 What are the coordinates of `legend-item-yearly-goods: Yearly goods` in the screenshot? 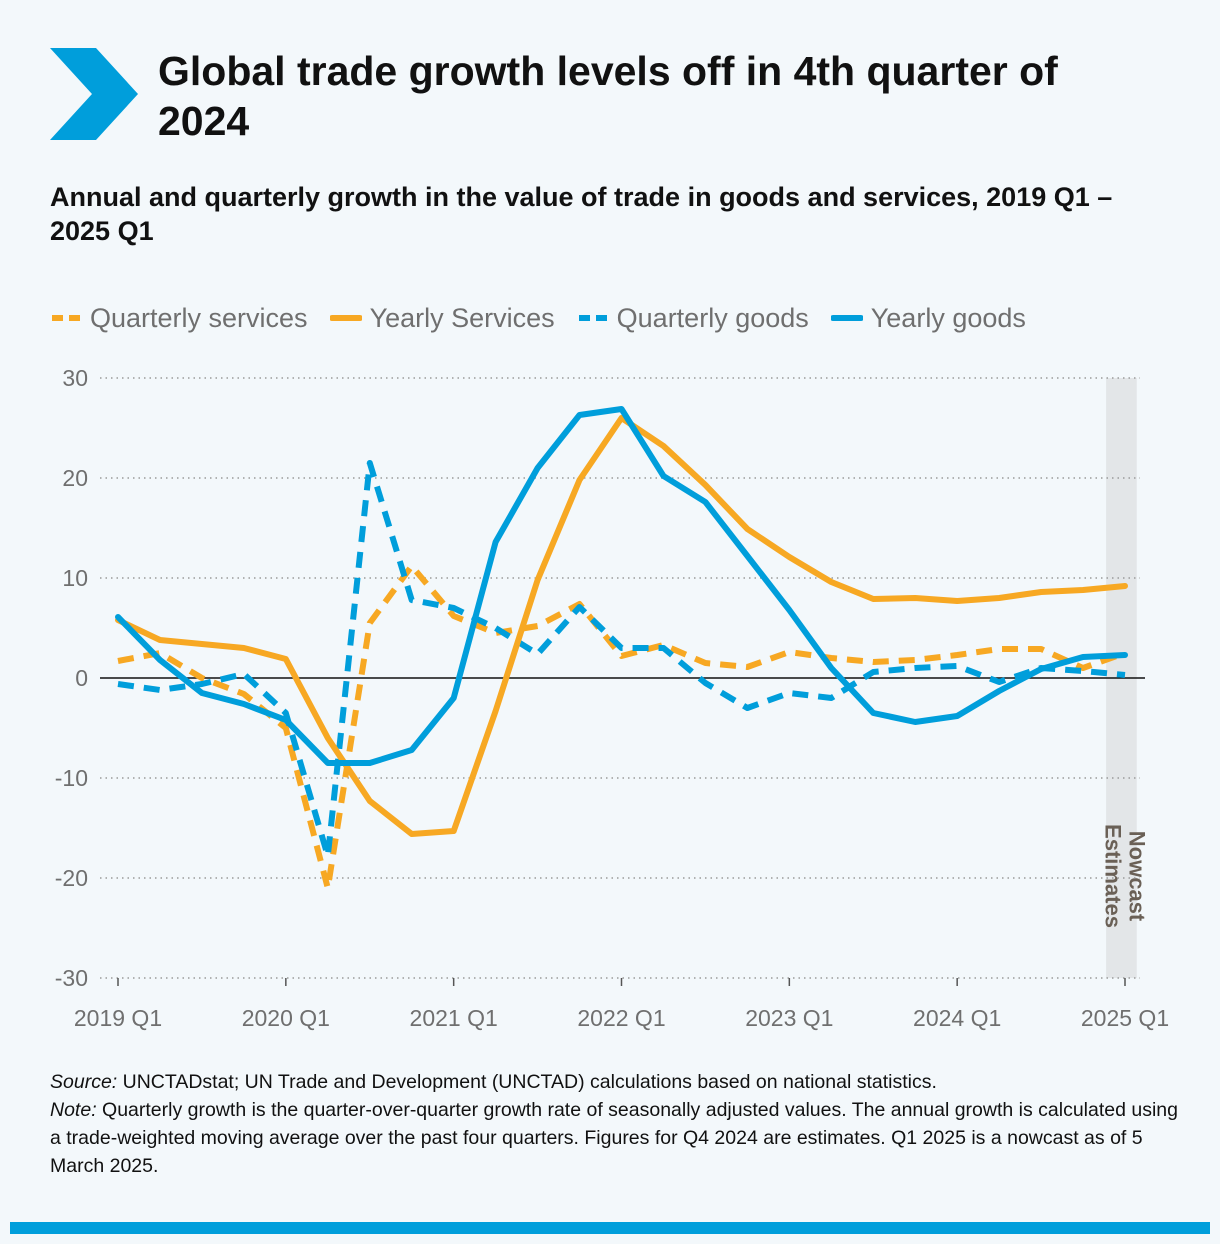 It's located at (928, 318).